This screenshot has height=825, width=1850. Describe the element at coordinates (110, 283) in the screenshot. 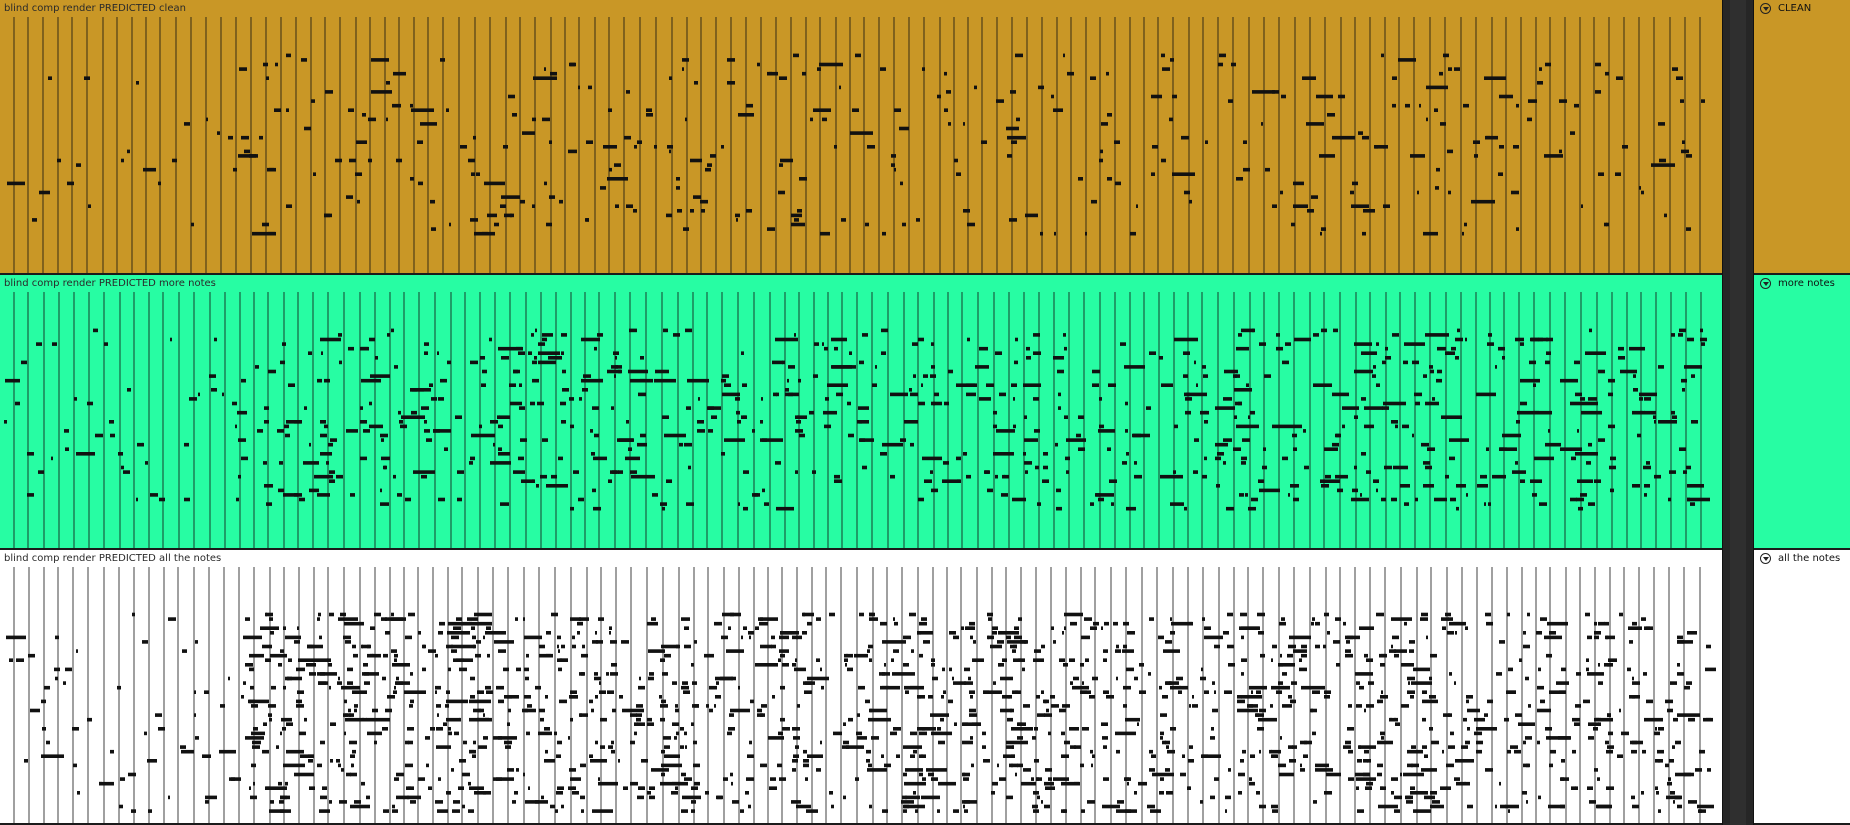

I see `clip-title: blind comp render PREDICTED more notes` at that location.